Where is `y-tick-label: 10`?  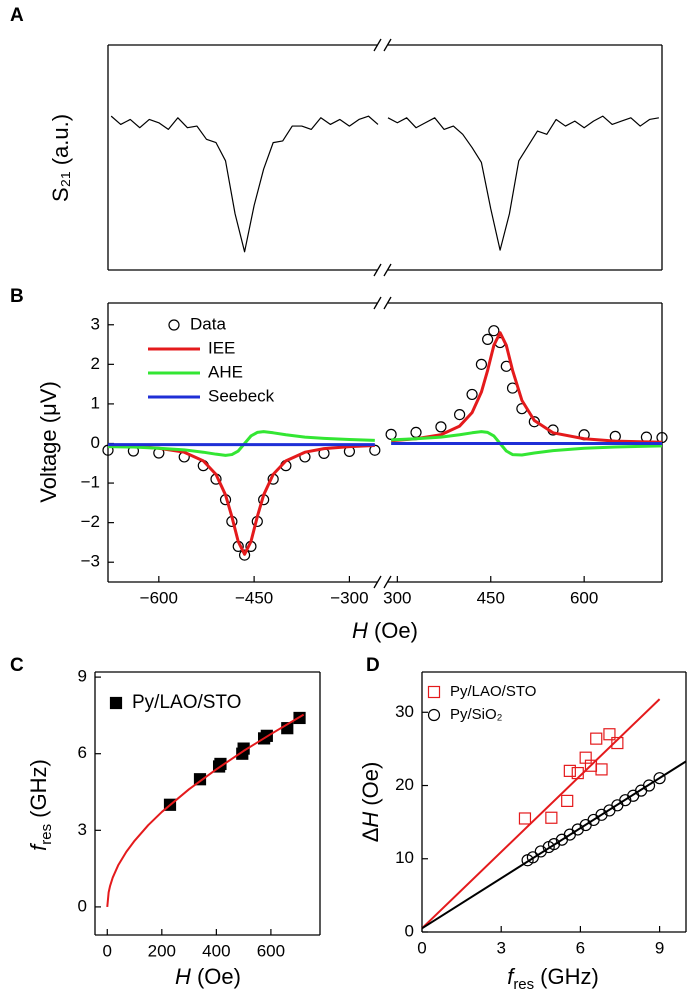 y-tick-label: 10 is located at coordinates (404, 857).